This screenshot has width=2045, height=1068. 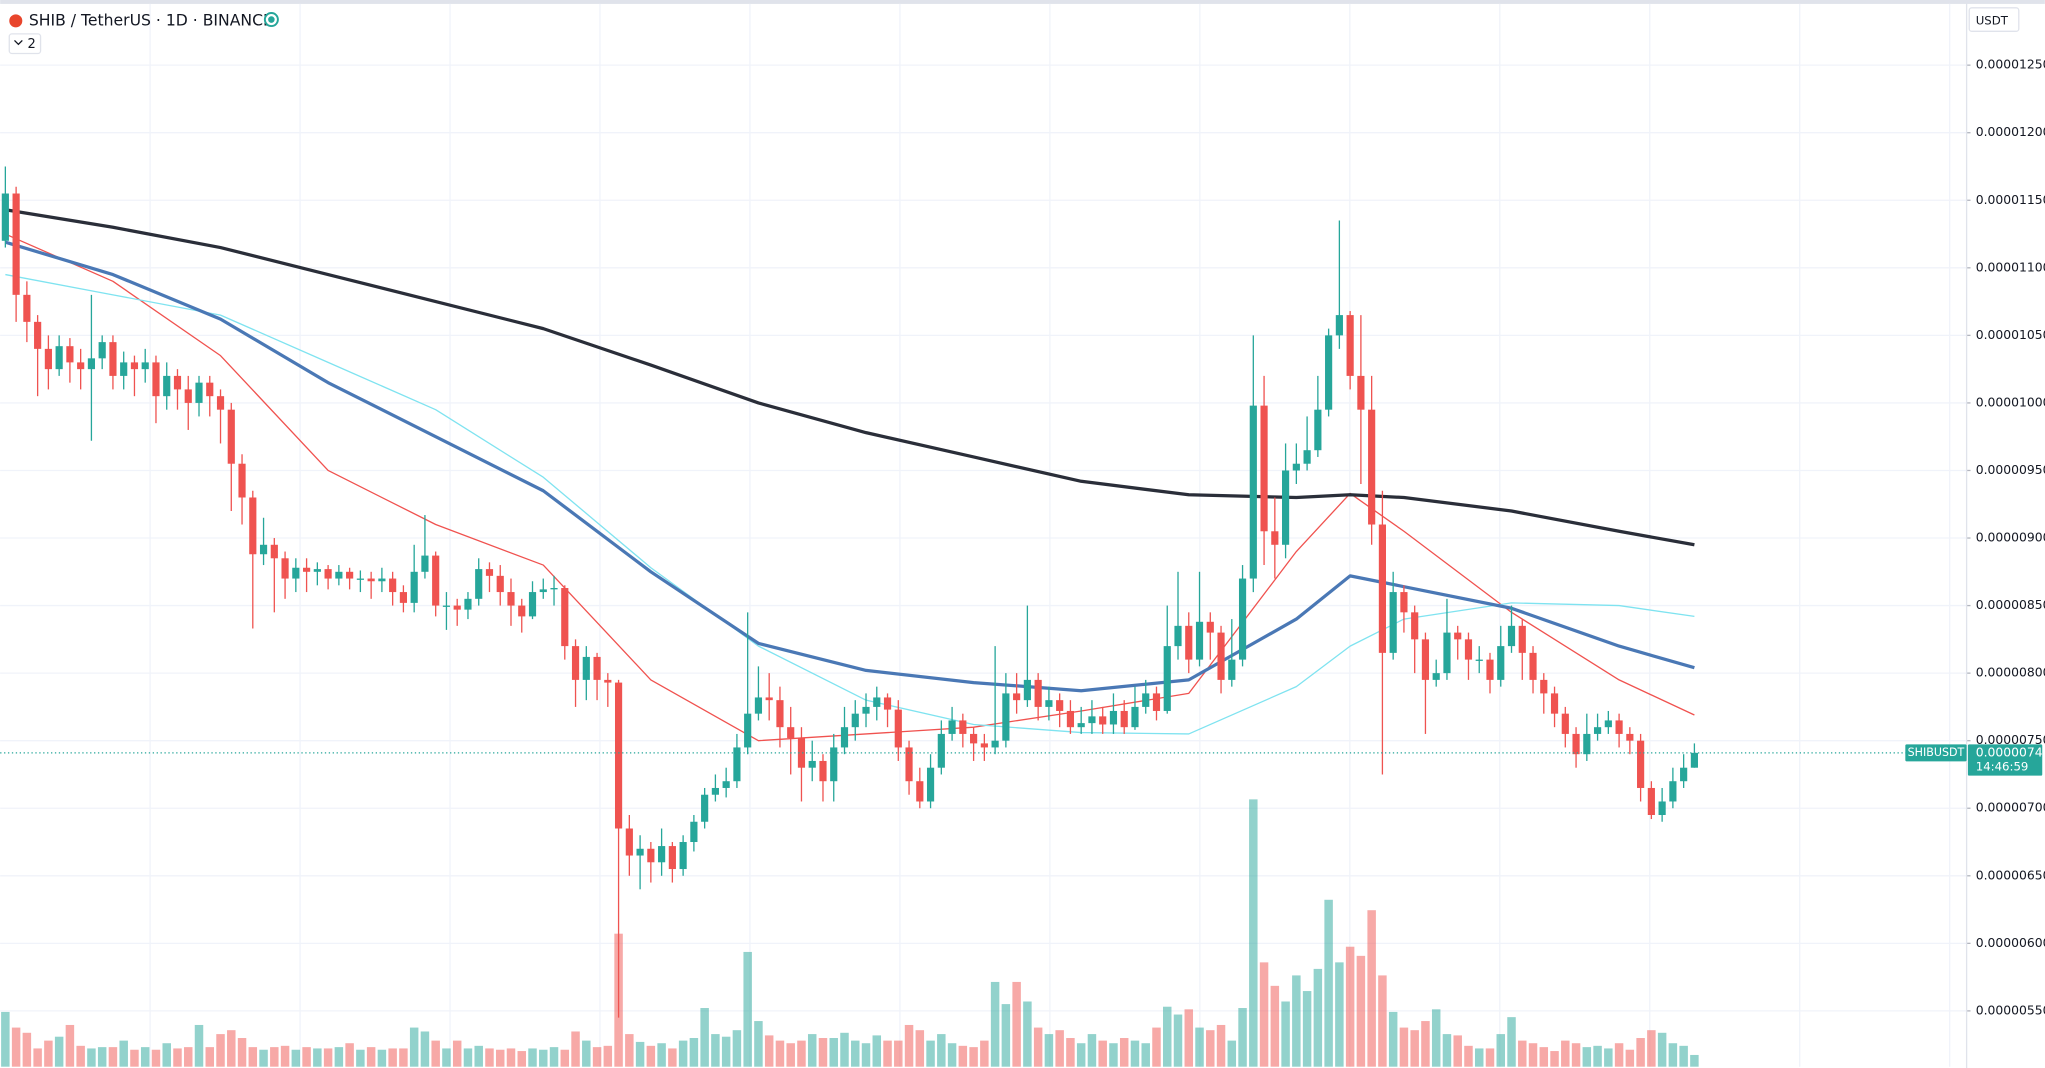 I want to click on indicators-toggle, so click(x=25, y=44).